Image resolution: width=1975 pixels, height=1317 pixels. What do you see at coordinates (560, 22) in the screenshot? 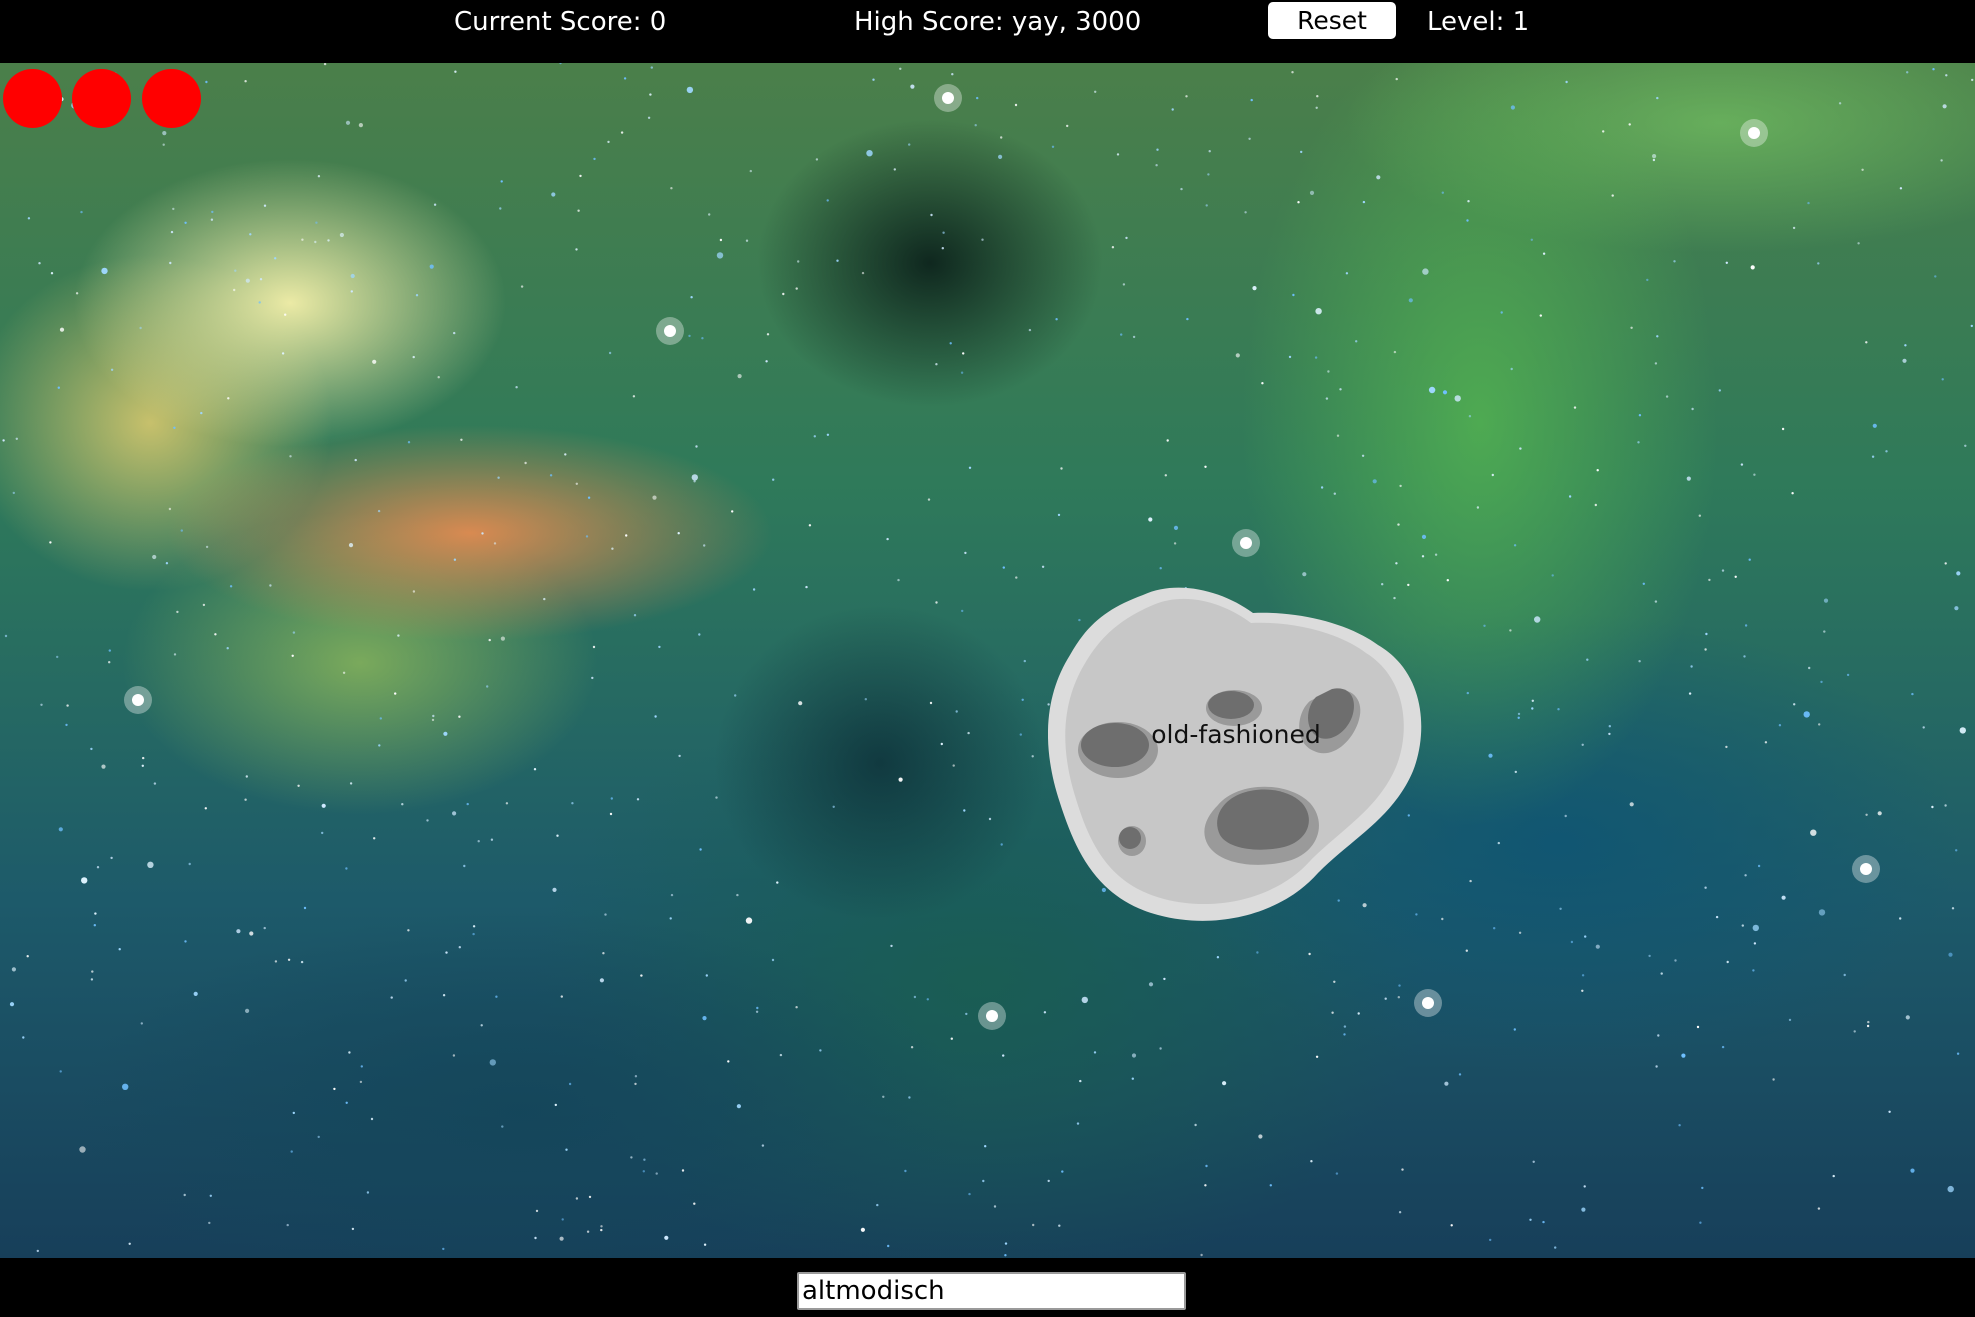
I see `current-score: Current Score: 0` at bounding box center [560, 22].